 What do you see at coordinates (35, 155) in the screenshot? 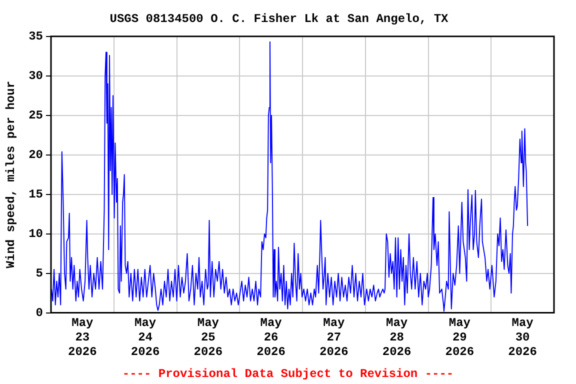
I see `y-tick-label: 20` at bounding box center [35, 155].